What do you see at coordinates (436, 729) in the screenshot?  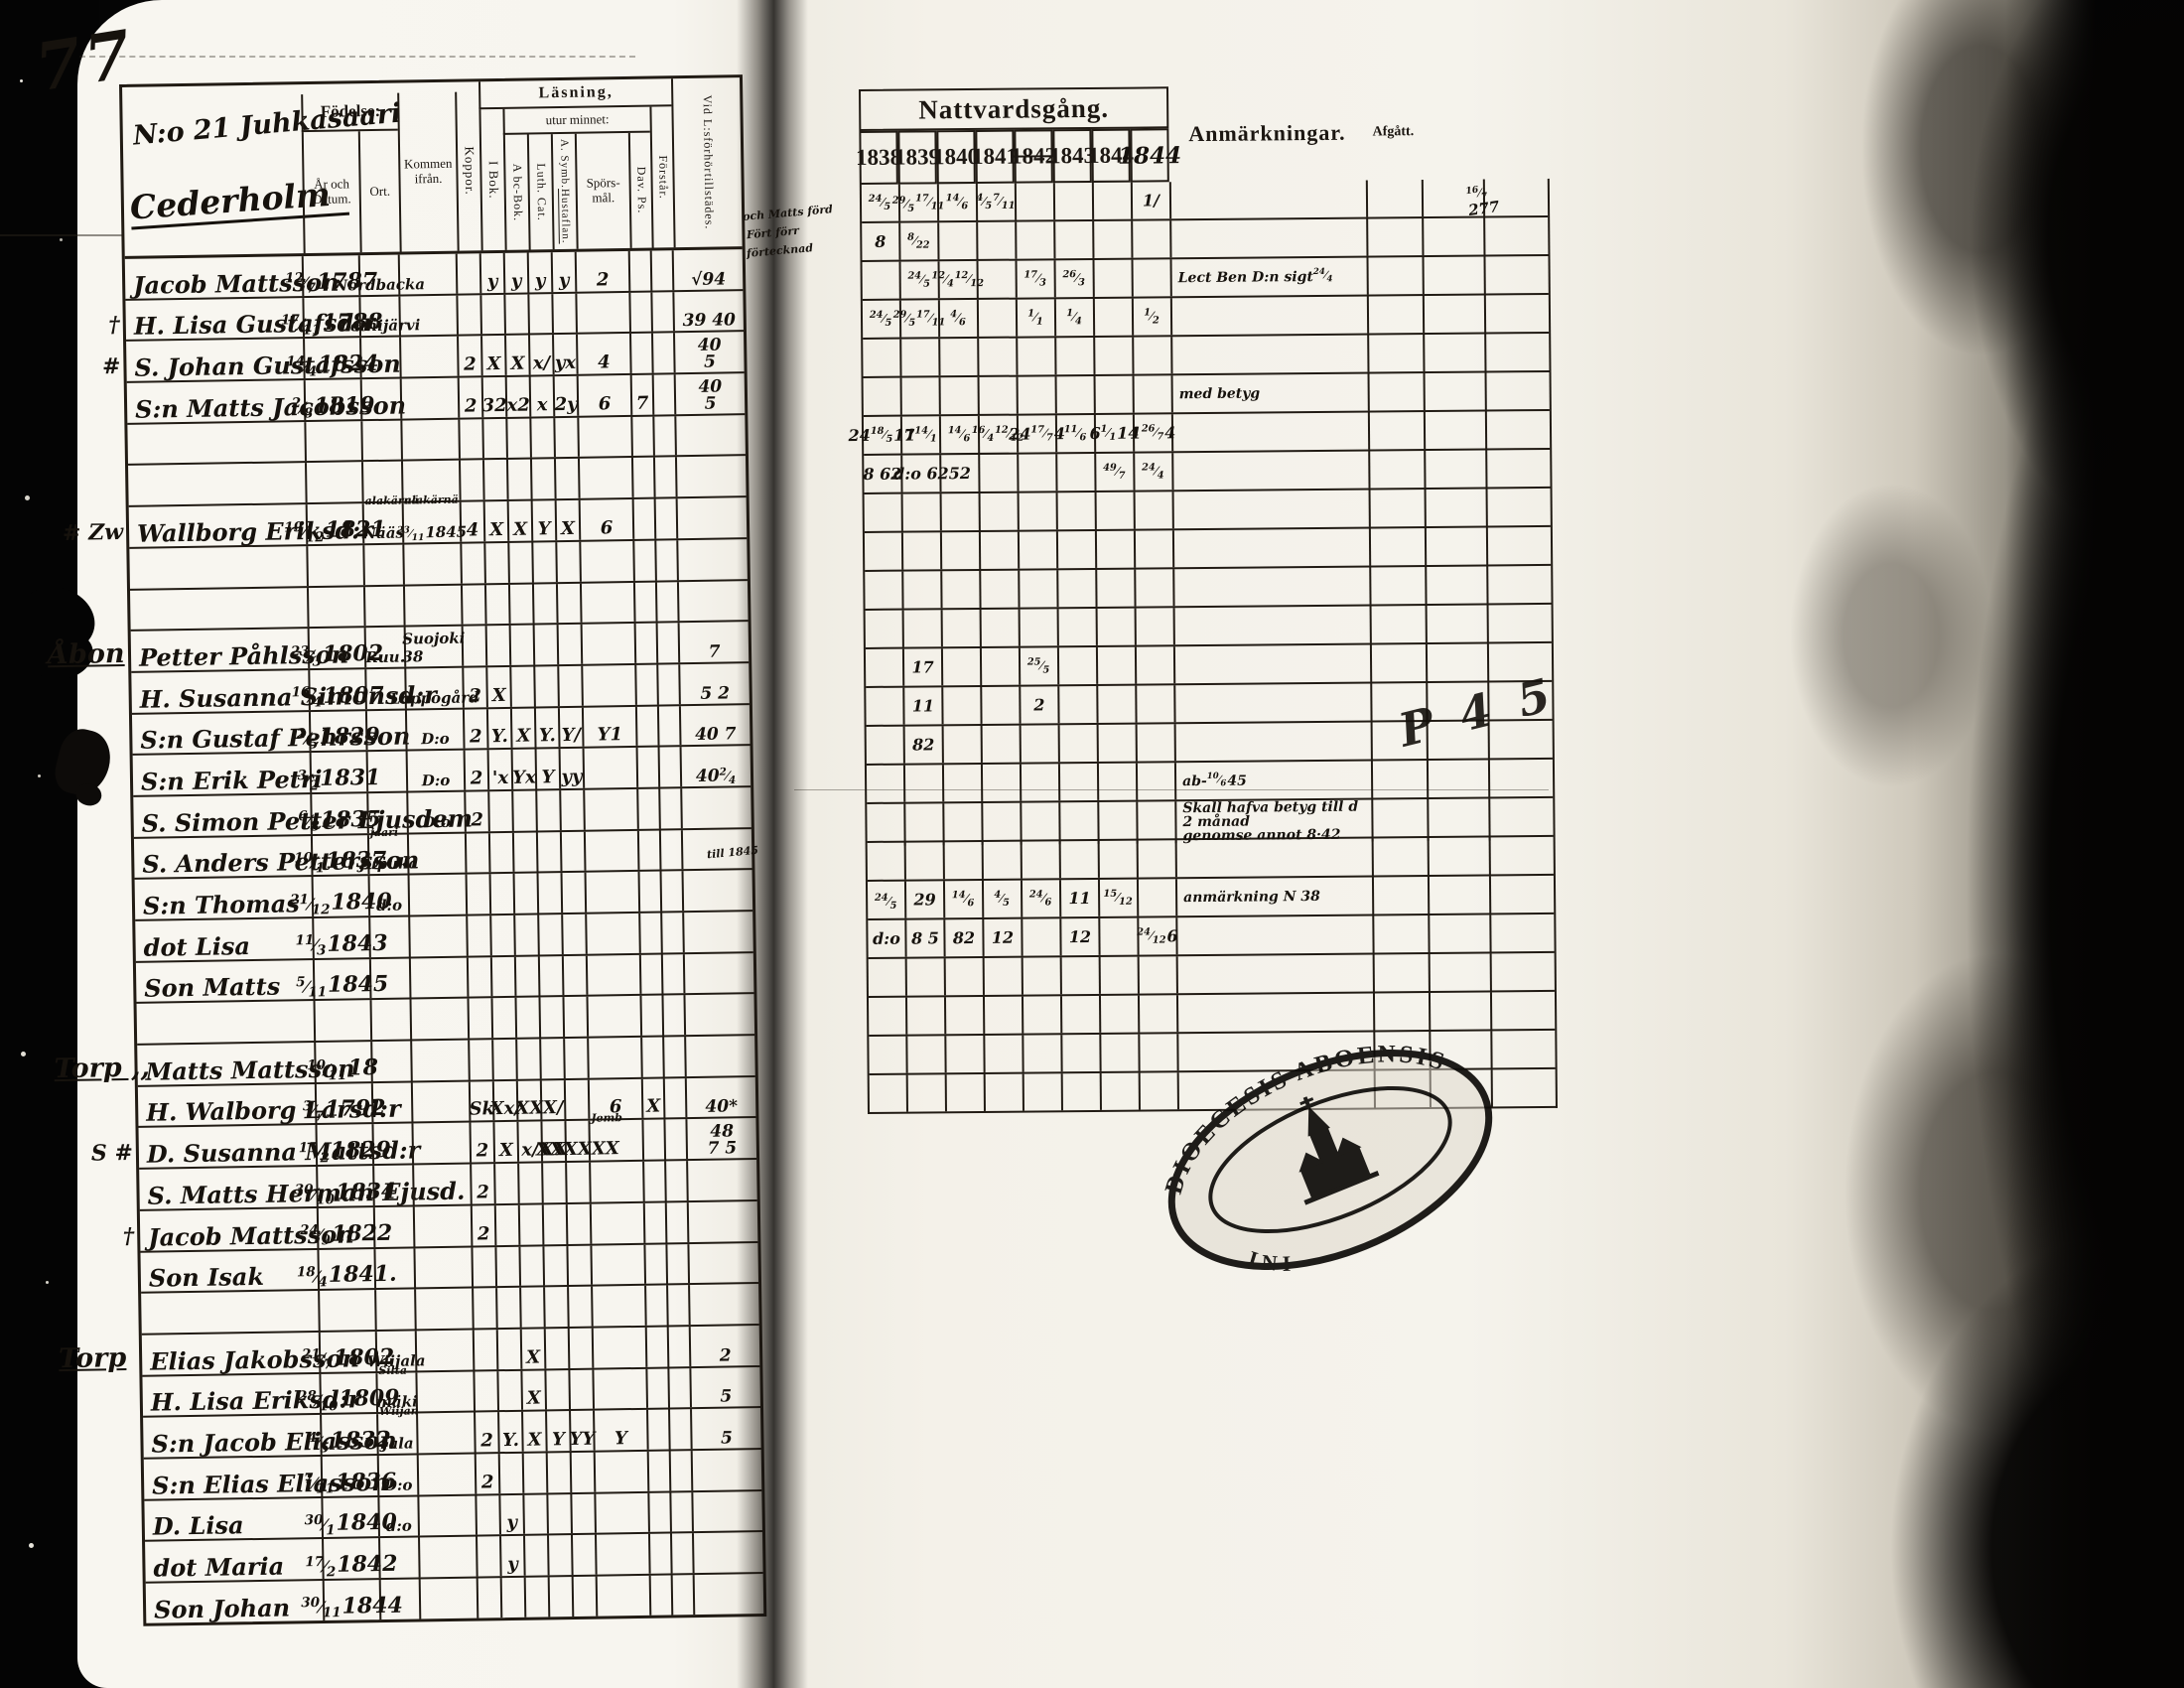 I see `came-from: D:o` at bounding box center [436, 729].